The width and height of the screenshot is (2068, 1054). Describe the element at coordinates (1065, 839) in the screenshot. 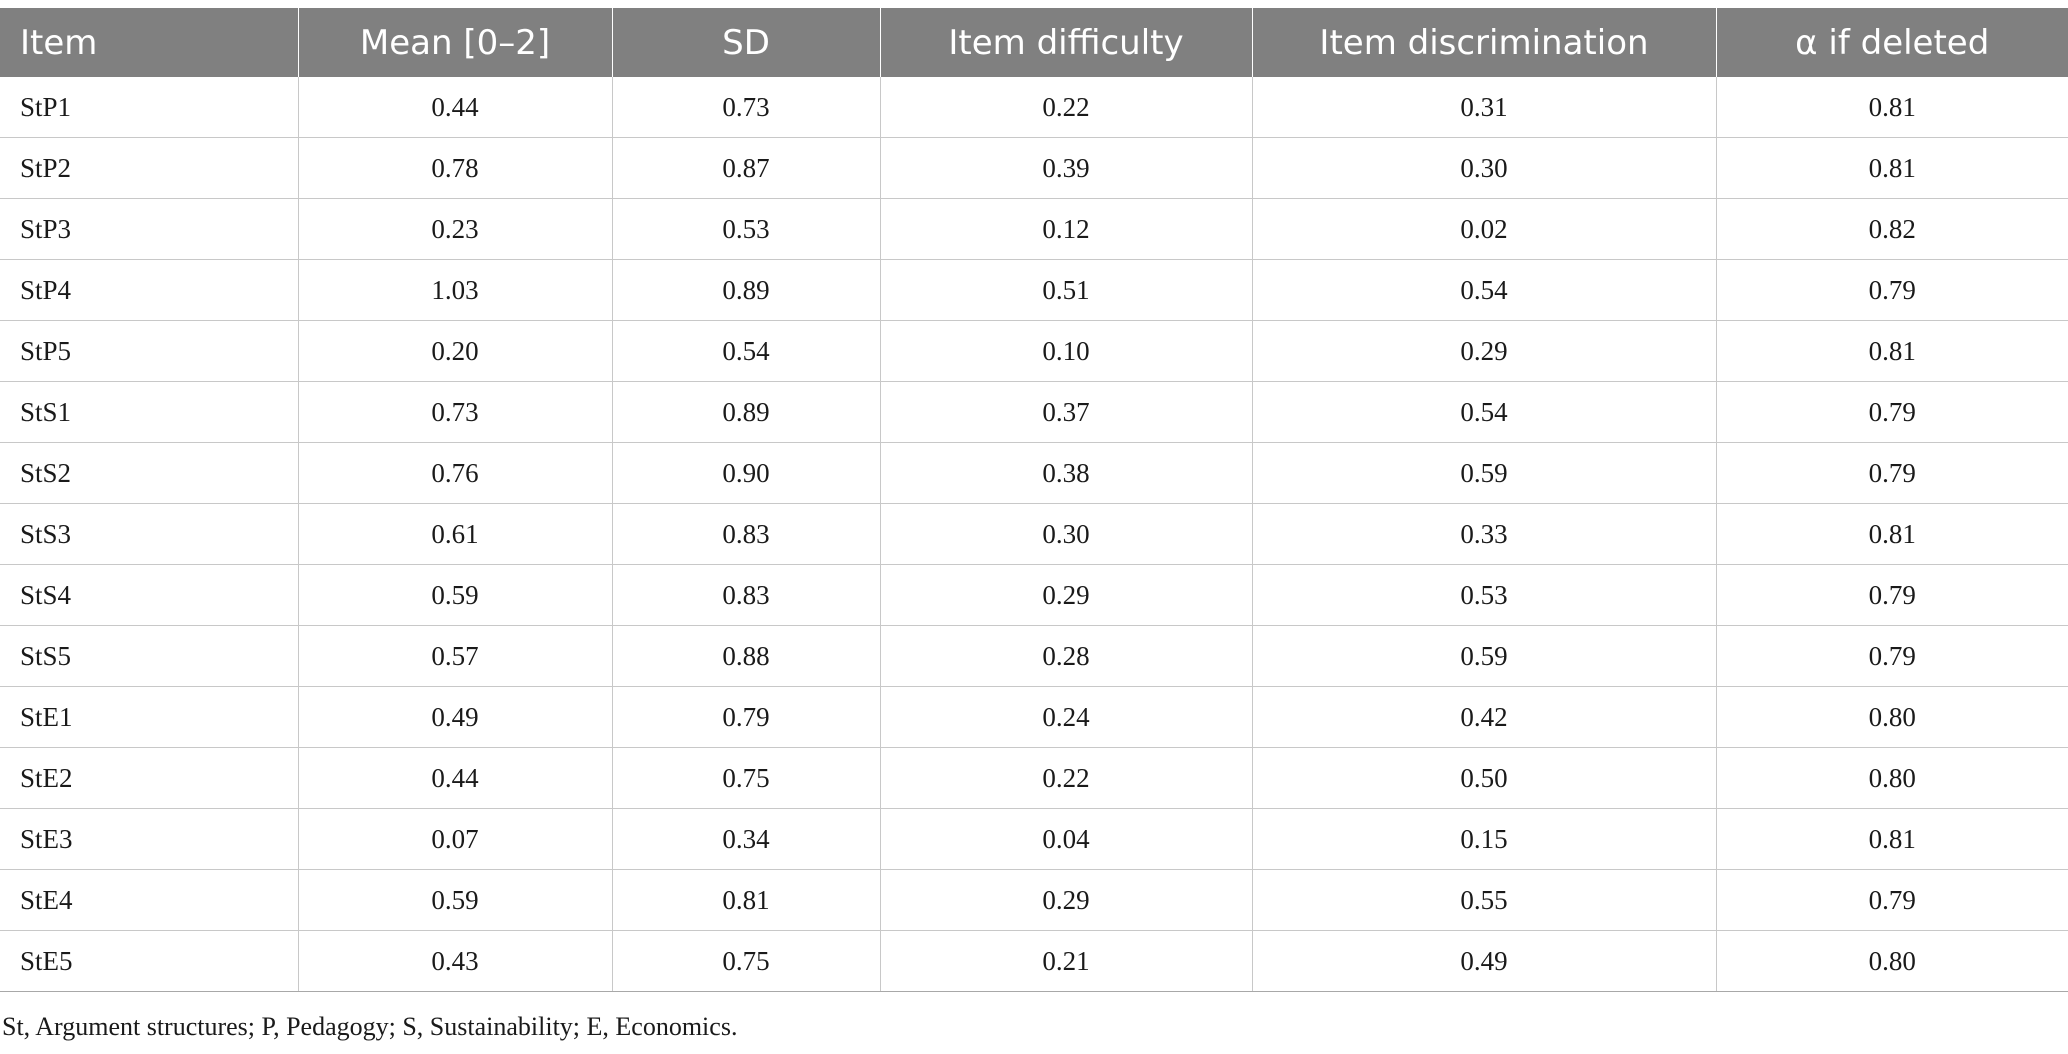

I see `cell-item-difficulty: 0.04` at that location.